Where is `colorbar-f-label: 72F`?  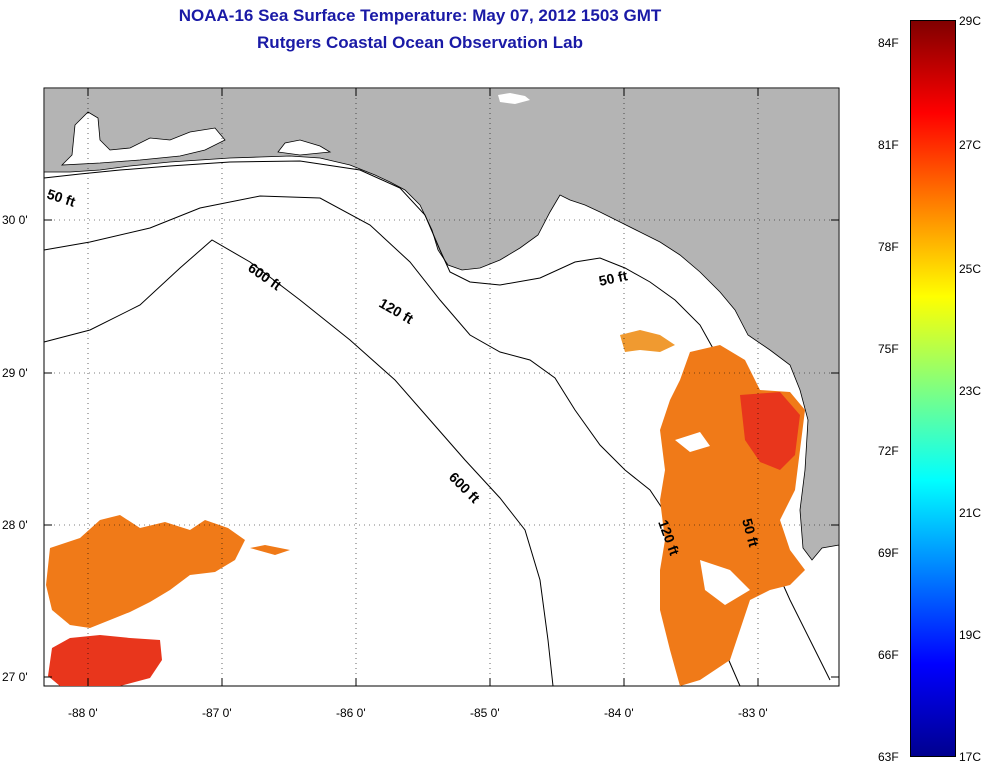 colorbar-f-label: 72F is located at coordinates (888, 451).